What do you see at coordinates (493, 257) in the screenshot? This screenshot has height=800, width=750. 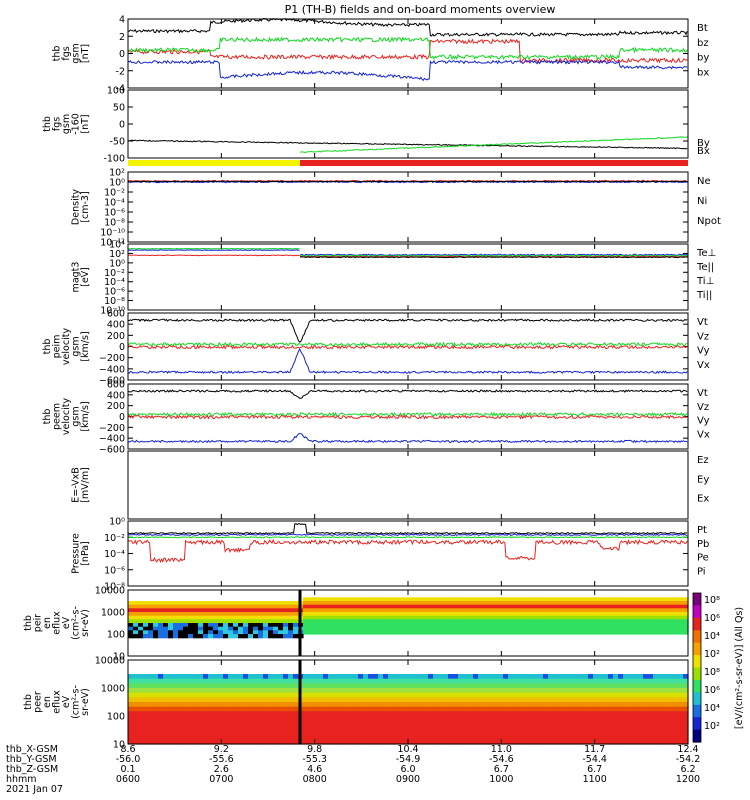 I see `series-tepar-b` at bounding box center [493, 257].